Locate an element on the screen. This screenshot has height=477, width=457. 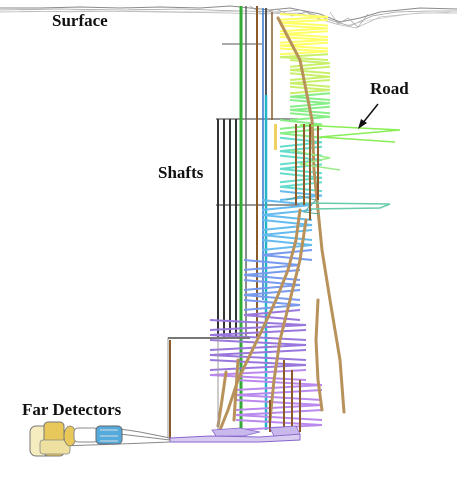
far-detectors-label: Far Detectors is located at coordinates (72, 409).